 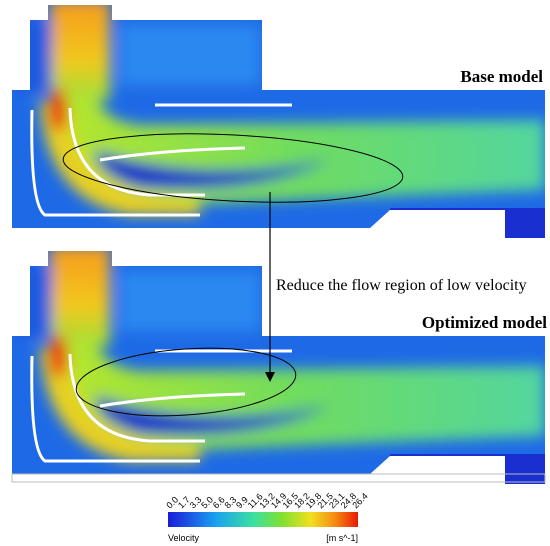 What do you see at coordinates (501, 76) in the screenshot?
I see `panel-label: Base model` at bounding box center [501, 76].